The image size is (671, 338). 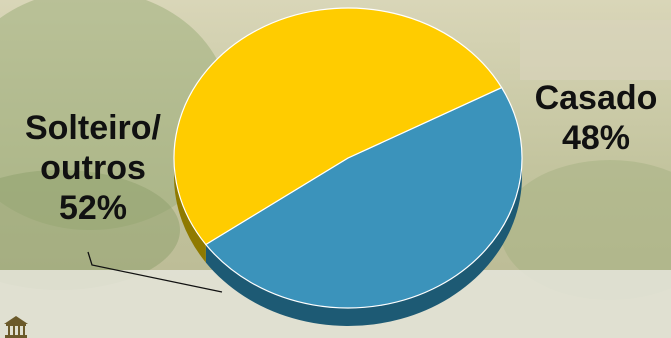 I want to click on pie-leader-lines, so click(x=155, y=272).